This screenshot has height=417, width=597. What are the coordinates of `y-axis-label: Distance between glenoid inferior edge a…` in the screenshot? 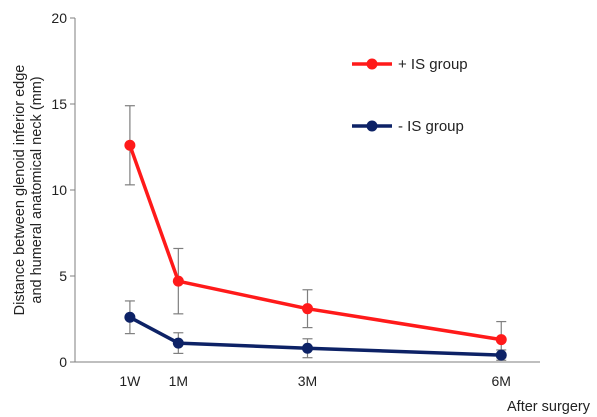 It's located at (28, 190).